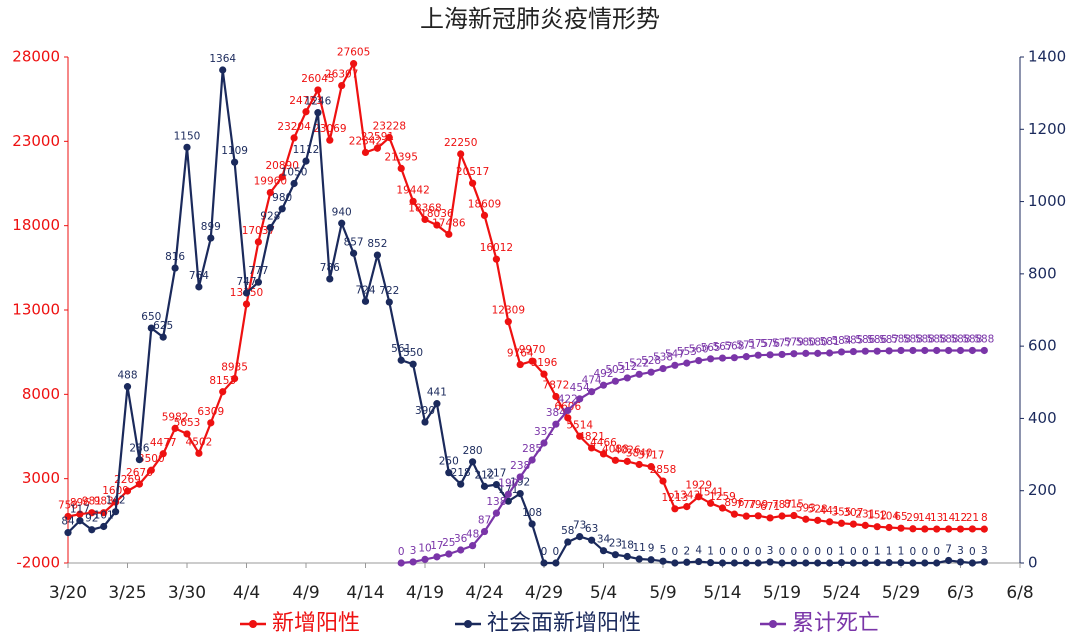  What do you see at coordinates (773, 624) in the screenshot?
I see `legend-marker` at bounding box center [773, 624].